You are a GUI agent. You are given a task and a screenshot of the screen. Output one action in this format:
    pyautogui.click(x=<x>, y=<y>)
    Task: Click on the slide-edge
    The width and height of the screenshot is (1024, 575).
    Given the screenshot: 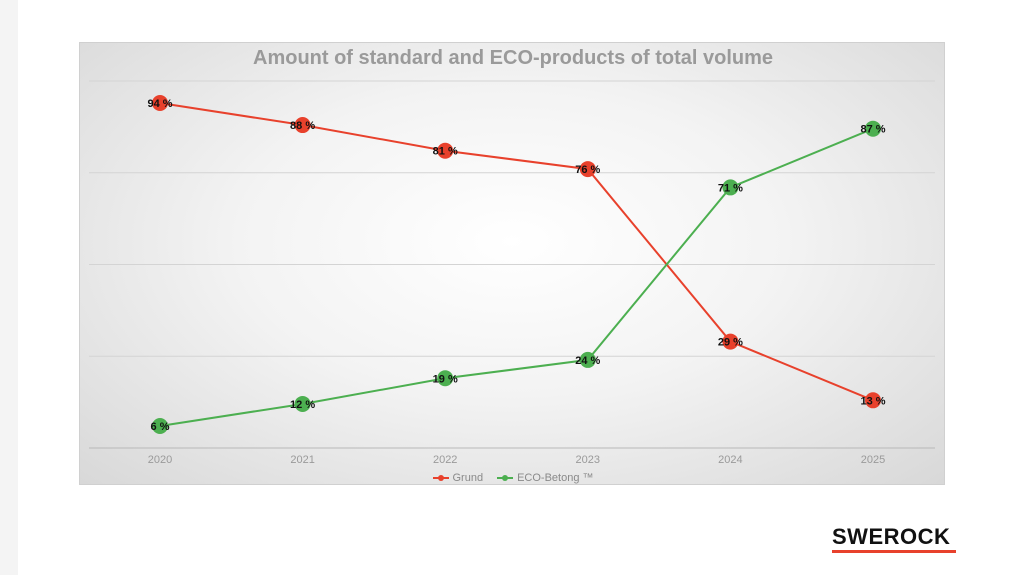 What is the action you would take?
    pyautogui.click(x=9, y=287)
    